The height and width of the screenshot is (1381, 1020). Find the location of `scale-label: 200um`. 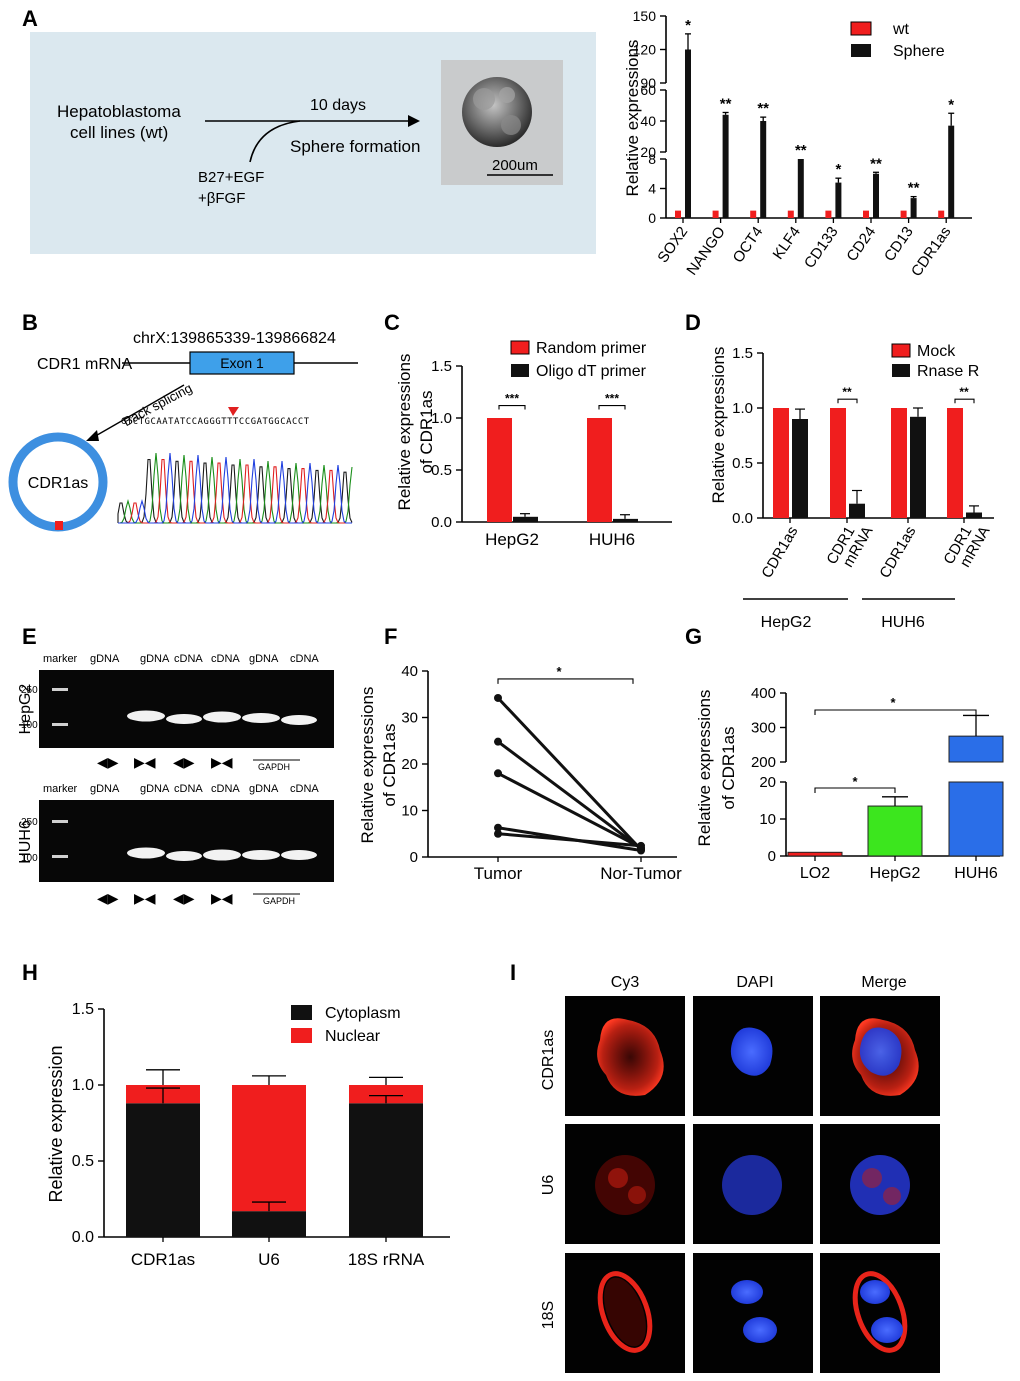

scale-label: 200um is located at coordinates (515, 165).